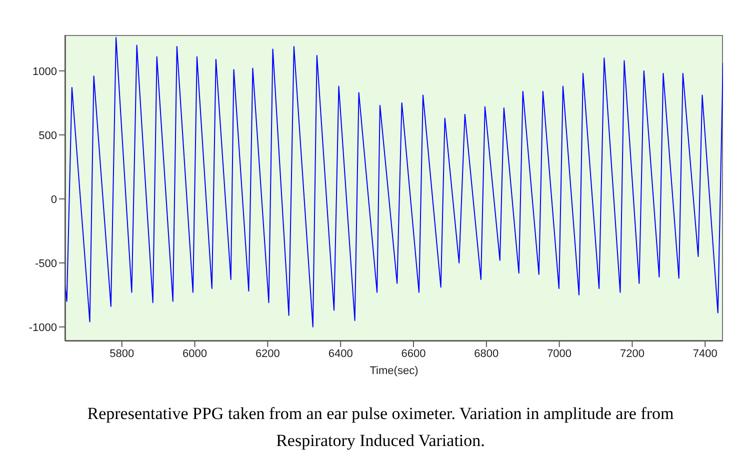 This screenshot has width=753, height=463. Describe the element at coordinates (380, 427) in the screenshot. I see `text: Representative PPG taken from an ear pulse oximeter. Variation in amplitude are from Respiratory Induced Variation.` at that location.